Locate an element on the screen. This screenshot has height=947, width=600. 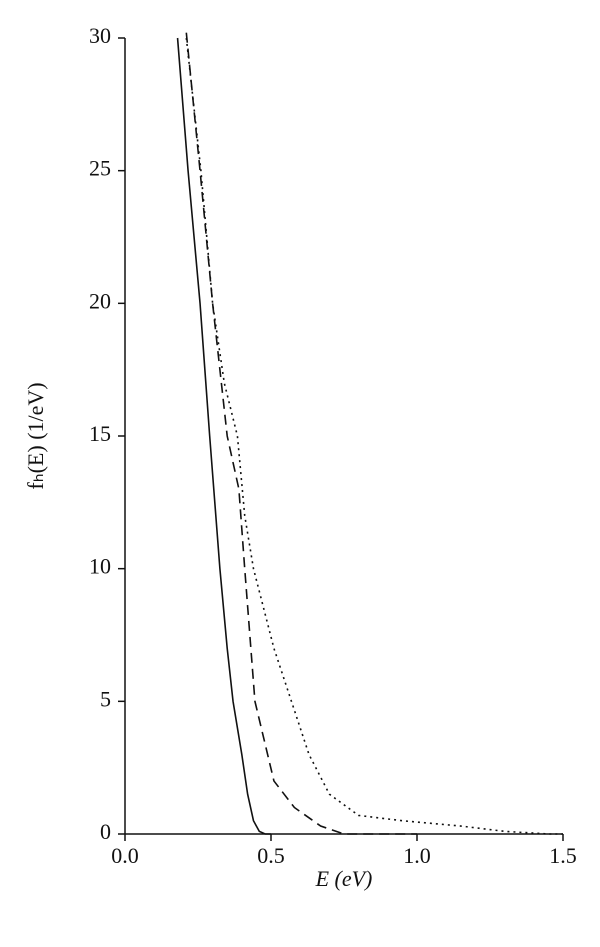
y-tick-label: 0 is located at coordinates (105, 831).